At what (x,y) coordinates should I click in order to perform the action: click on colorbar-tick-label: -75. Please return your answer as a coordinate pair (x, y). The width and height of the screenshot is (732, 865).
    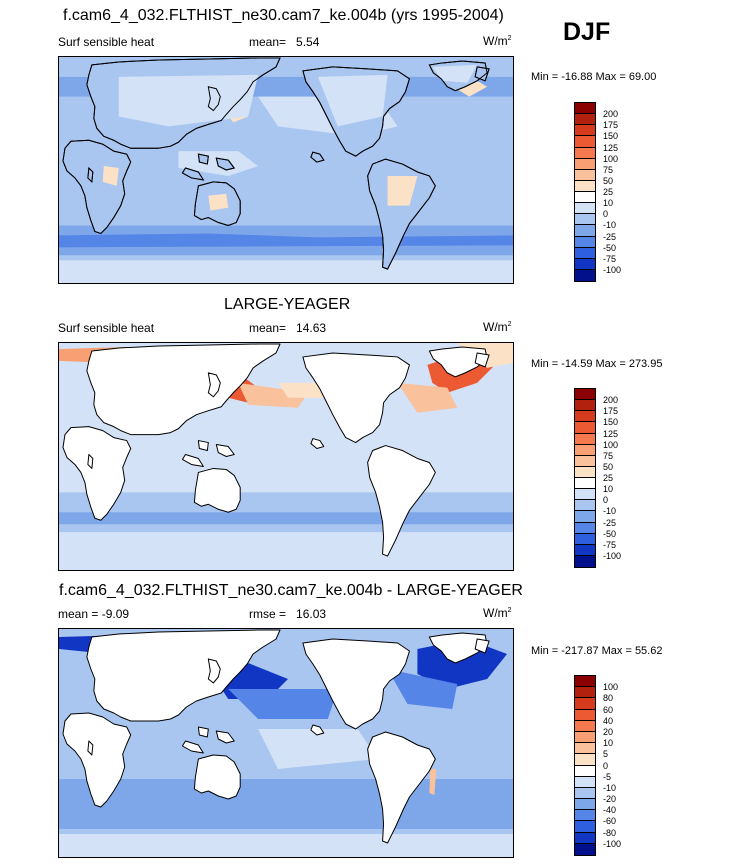
    Looking at the image, I should click on (610, 258).